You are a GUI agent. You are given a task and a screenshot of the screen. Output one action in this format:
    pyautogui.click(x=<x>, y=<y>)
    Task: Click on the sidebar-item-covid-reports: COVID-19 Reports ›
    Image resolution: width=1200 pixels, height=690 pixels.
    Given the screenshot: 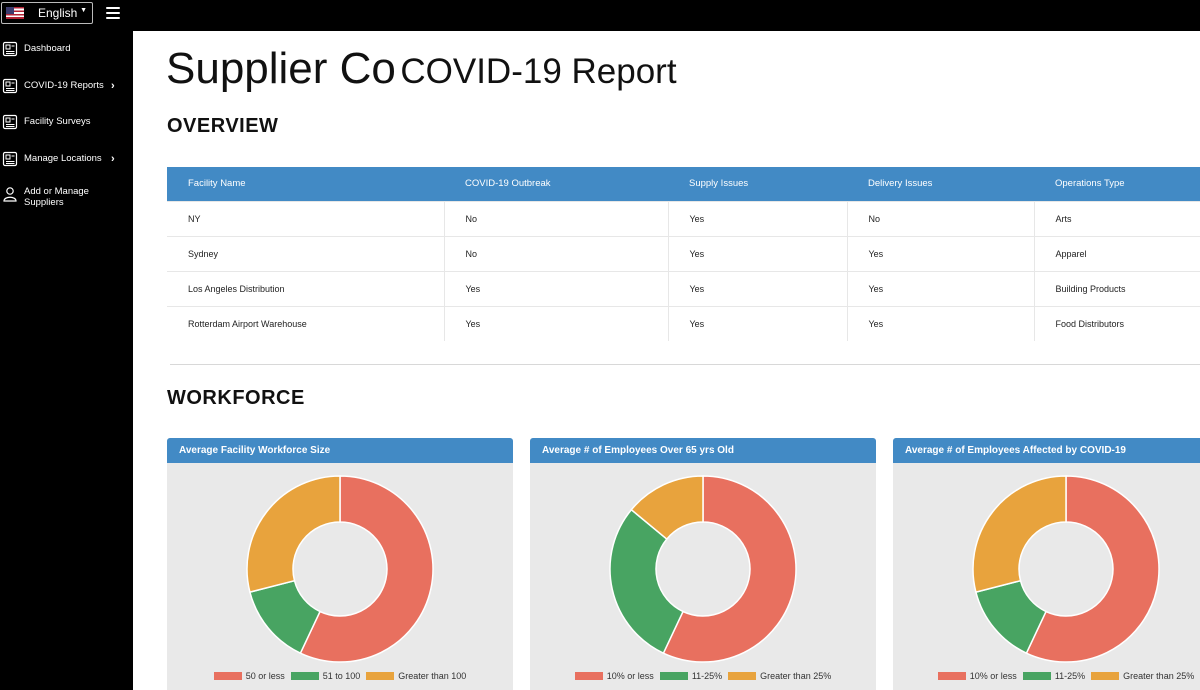 What is the action you would take?
    pyautogui.click(x=66, y=86)
    